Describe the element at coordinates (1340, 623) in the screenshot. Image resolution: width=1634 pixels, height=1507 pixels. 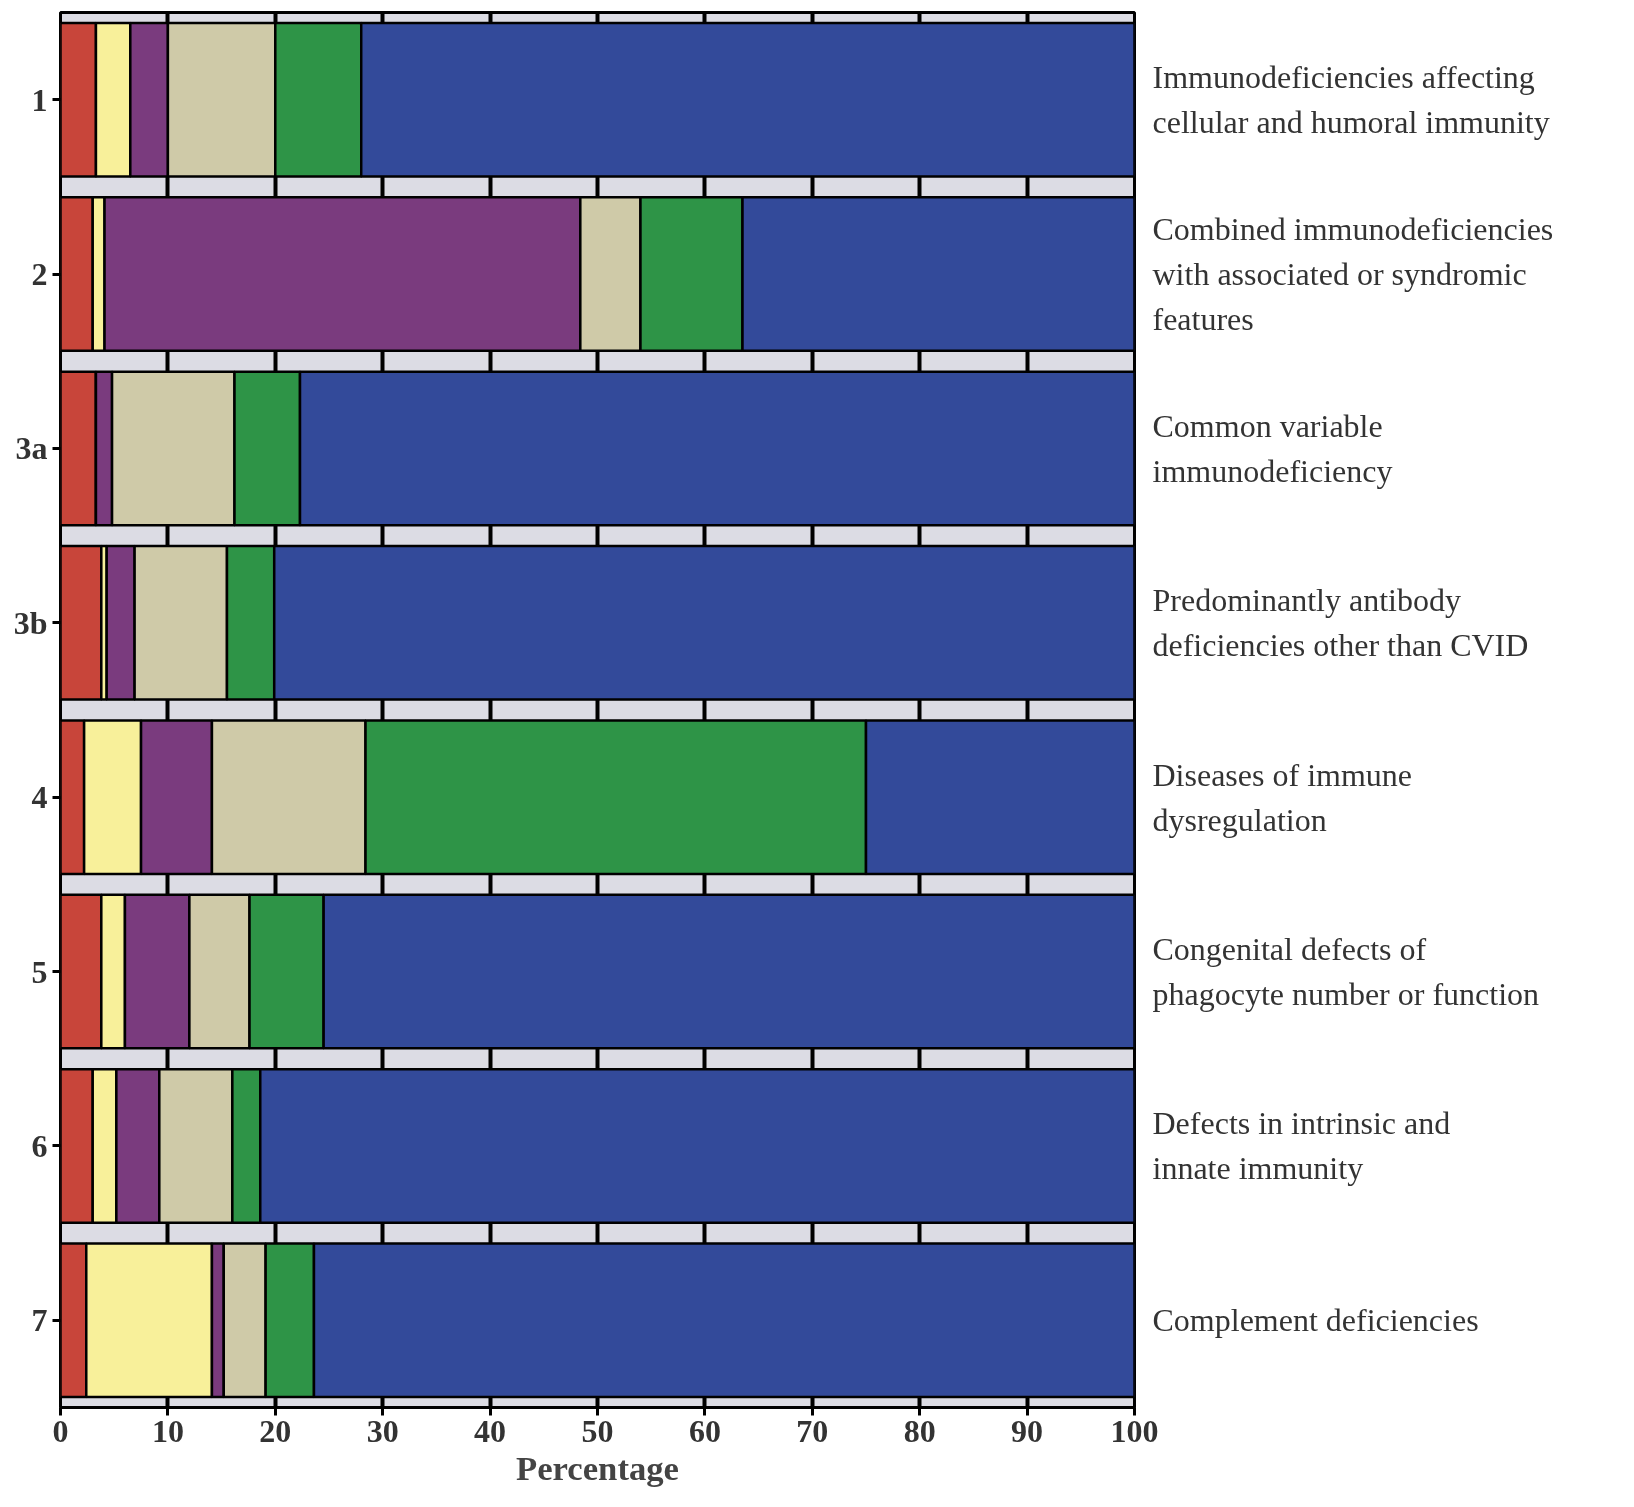
I see `text: Predominantly antibody deficiencies other than CVID` at that location.